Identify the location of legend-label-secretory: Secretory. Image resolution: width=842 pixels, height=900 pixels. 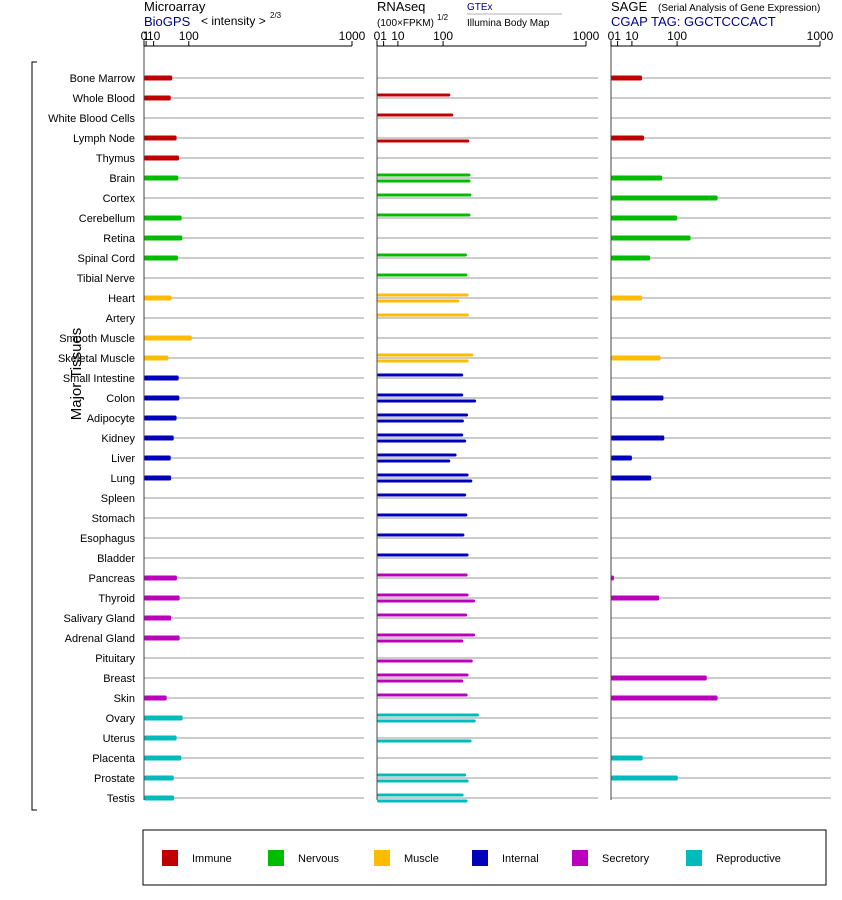
(626, 859).